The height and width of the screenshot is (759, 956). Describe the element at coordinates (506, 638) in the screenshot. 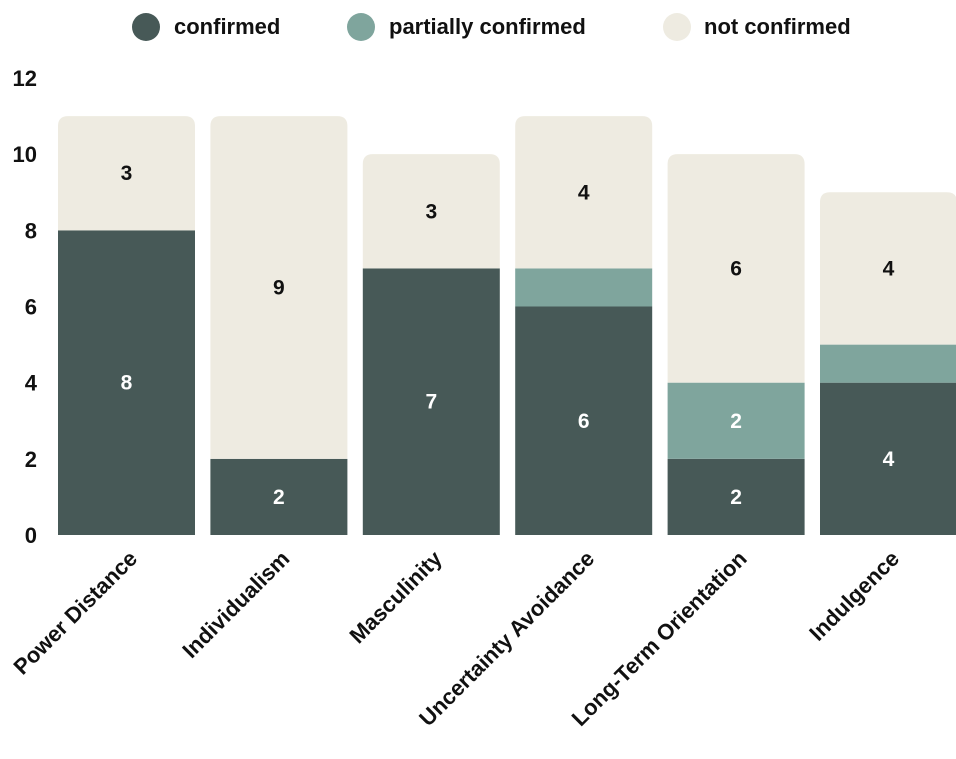

I see `x-tick-label: Uncertainty Avoidance` at that location.